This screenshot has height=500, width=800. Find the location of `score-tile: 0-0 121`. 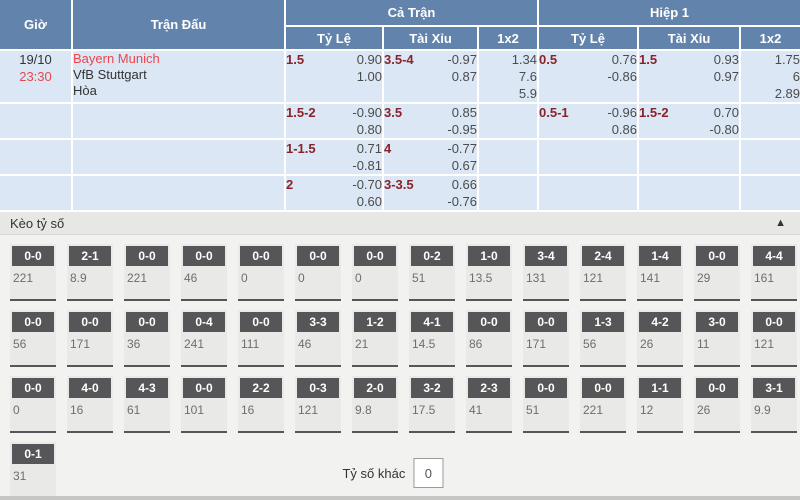

score-tile: 0-0 121 is located at coordinates (774, 338).